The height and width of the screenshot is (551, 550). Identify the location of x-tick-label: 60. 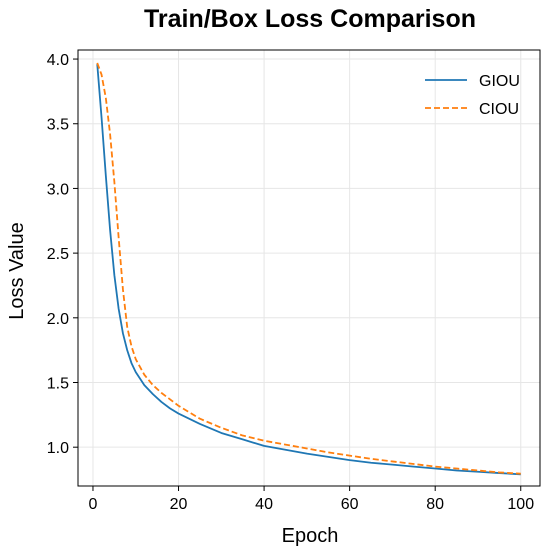
(350, 504).